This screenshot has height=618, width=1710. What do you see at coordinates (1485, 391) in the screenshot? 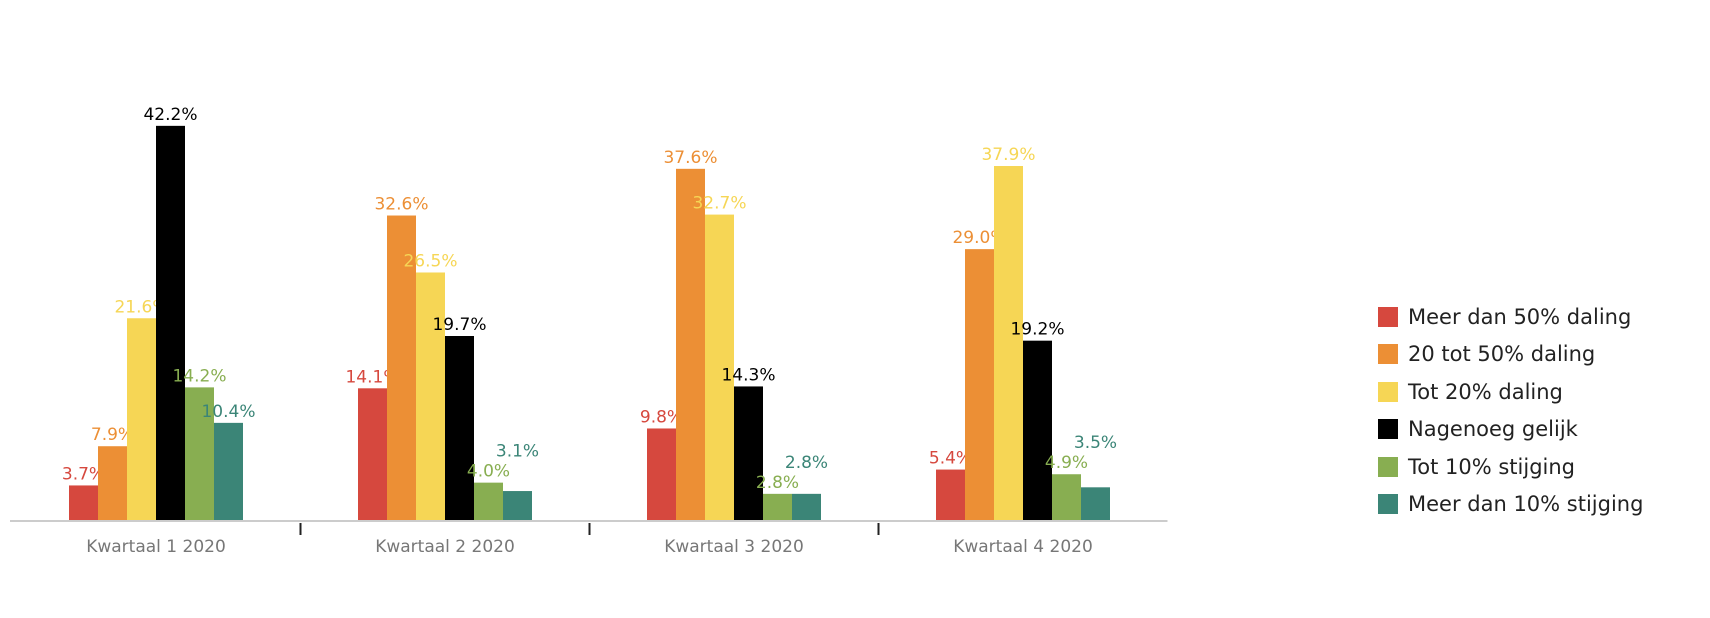
I see `legend-label: Tot 20% daling` at bounding box center [1485, 391].